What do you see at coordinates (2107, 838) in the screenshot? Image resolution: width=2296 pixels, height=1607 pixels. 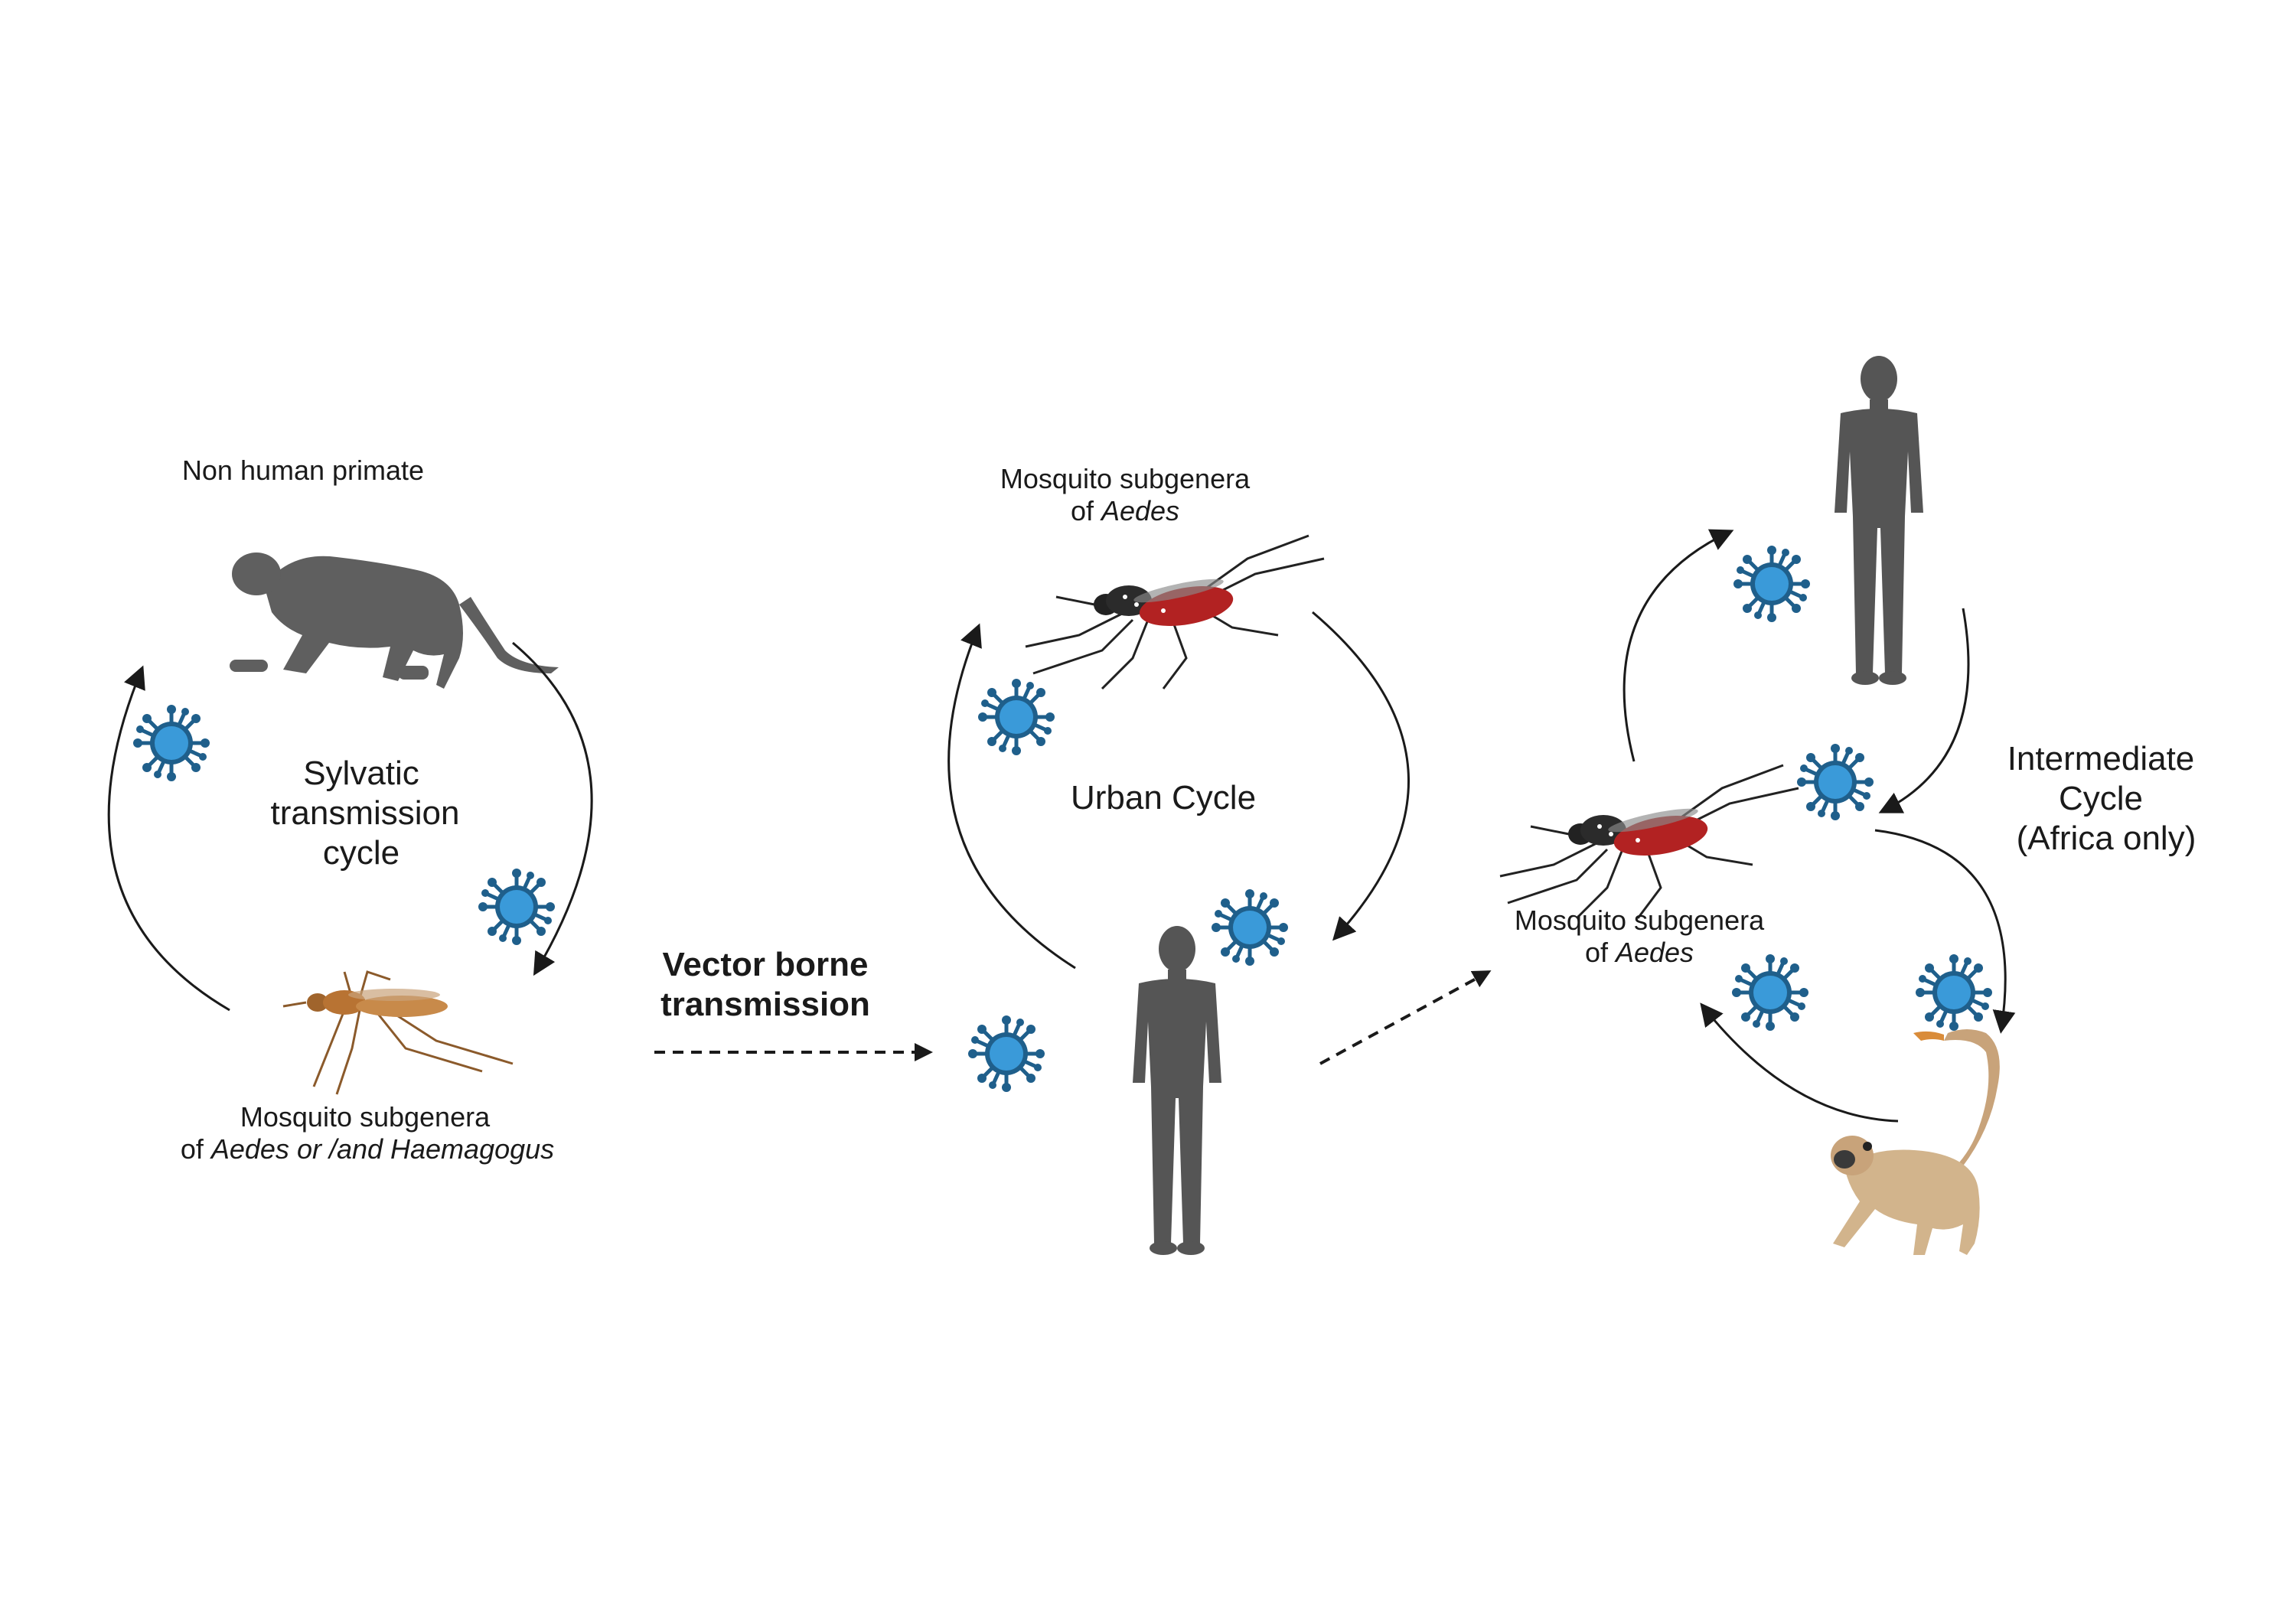 I see `intermediate-cycle-title-line3: (Africa only)` at bounding box center [2107, 838].